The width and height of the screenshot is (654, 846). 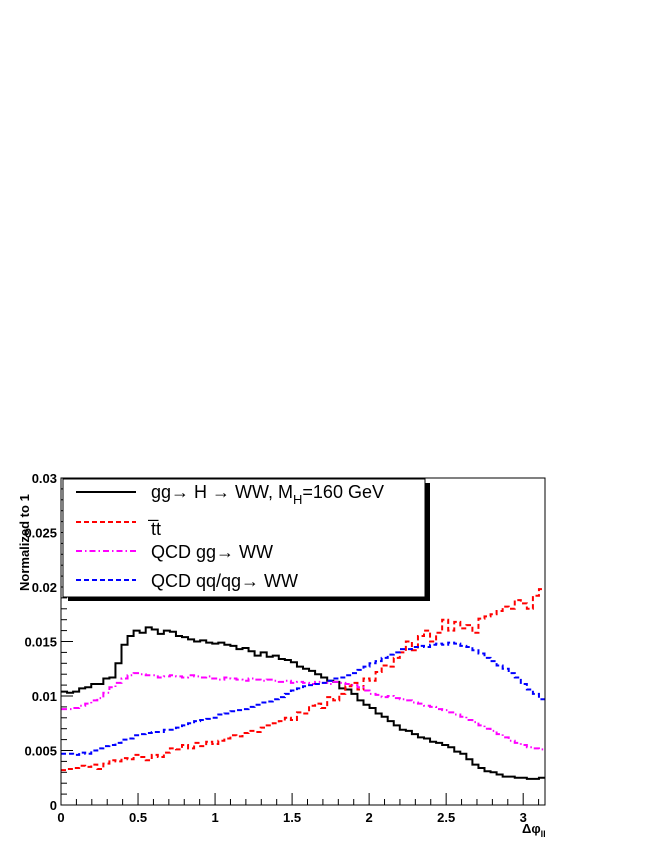 I want to click on legend-label-qcd-qq: QCD qq/qg→ WW, so click(x=224, y=581).